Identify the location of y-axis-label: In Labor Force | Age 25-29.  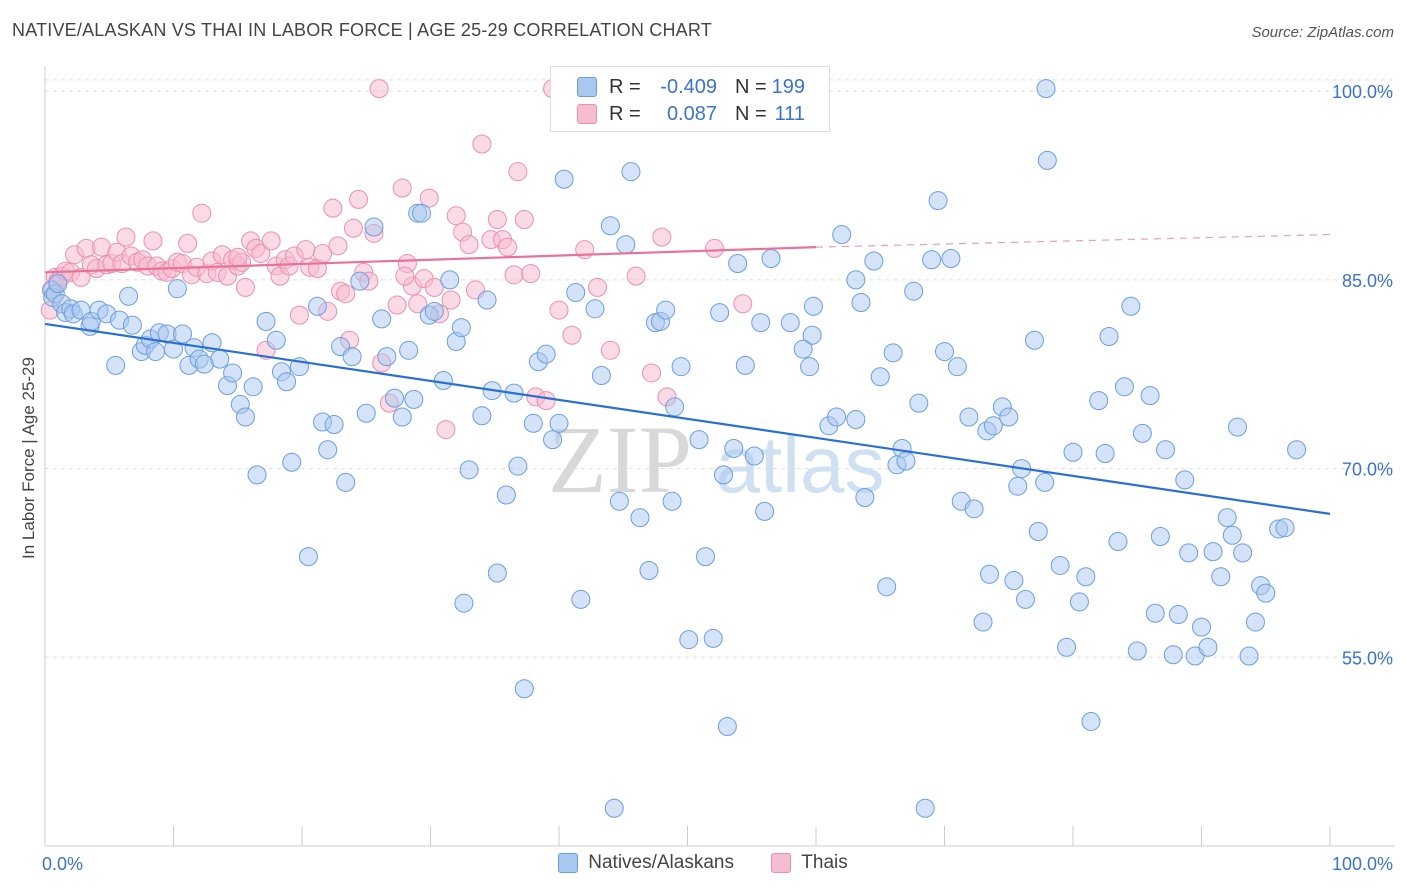
(28, 458).